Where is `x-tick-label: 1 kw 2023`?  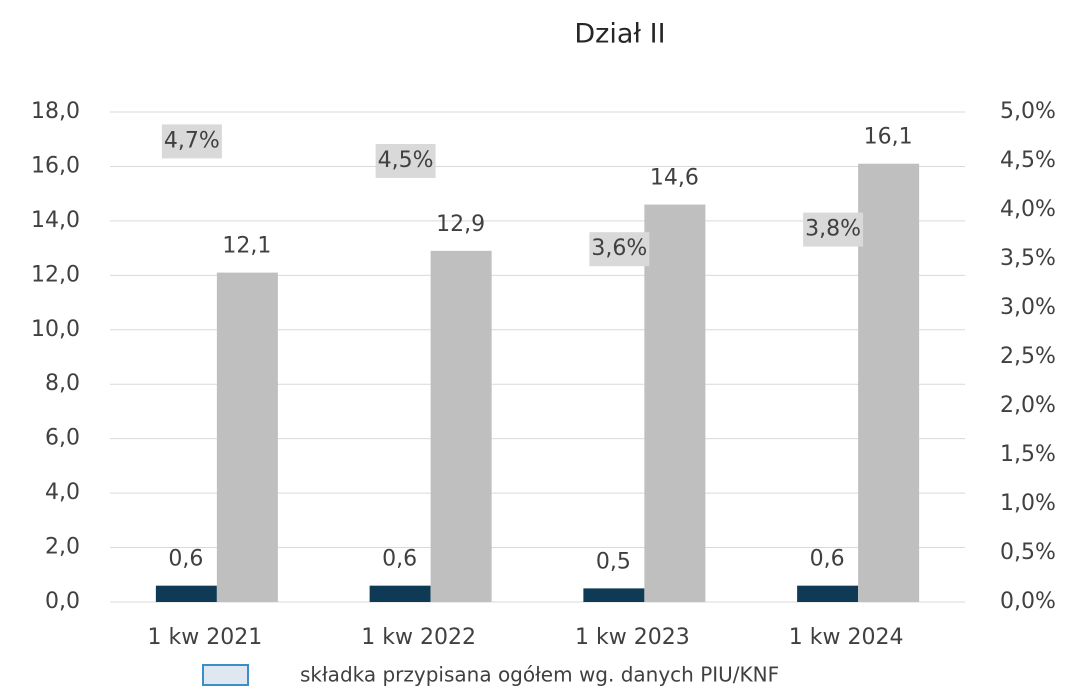
x-tick-label: 1 kw 2023 is located at coordinates (632, 637).